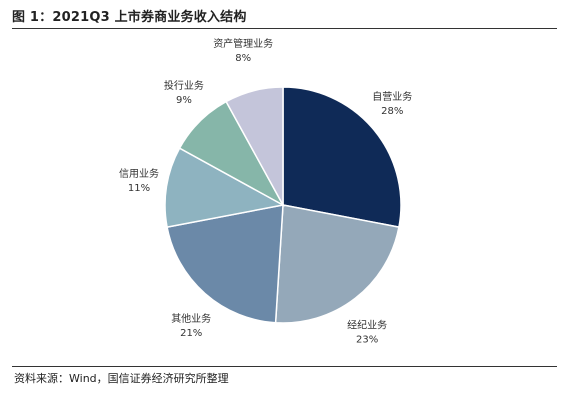 This screenshot has width=567, height=400. I want to click on source-divider, so click(284, 366).